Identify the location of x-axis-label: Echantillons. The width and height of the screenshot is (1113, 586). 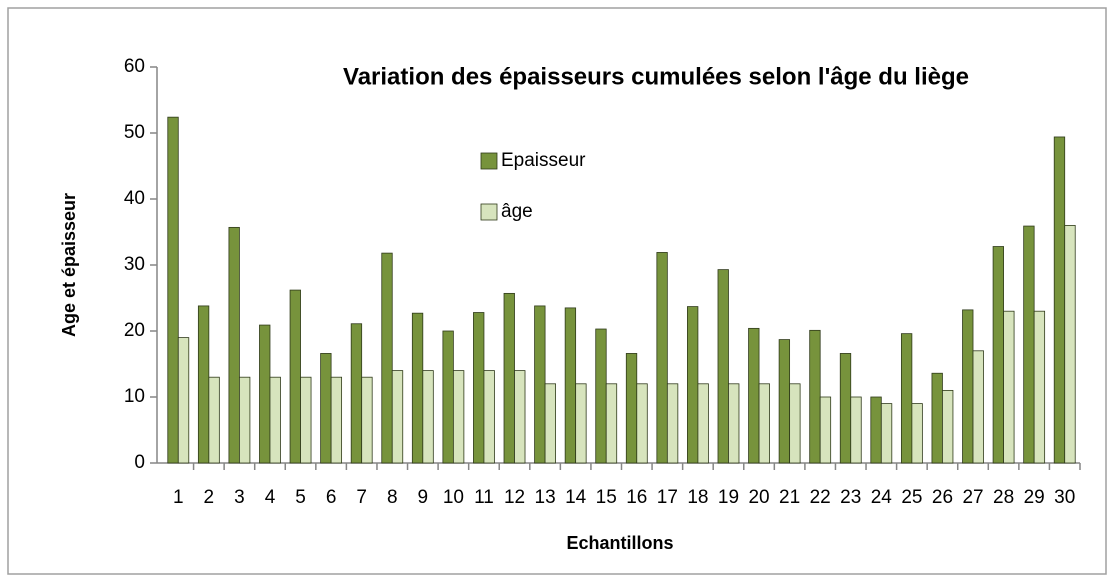
(619, 543).